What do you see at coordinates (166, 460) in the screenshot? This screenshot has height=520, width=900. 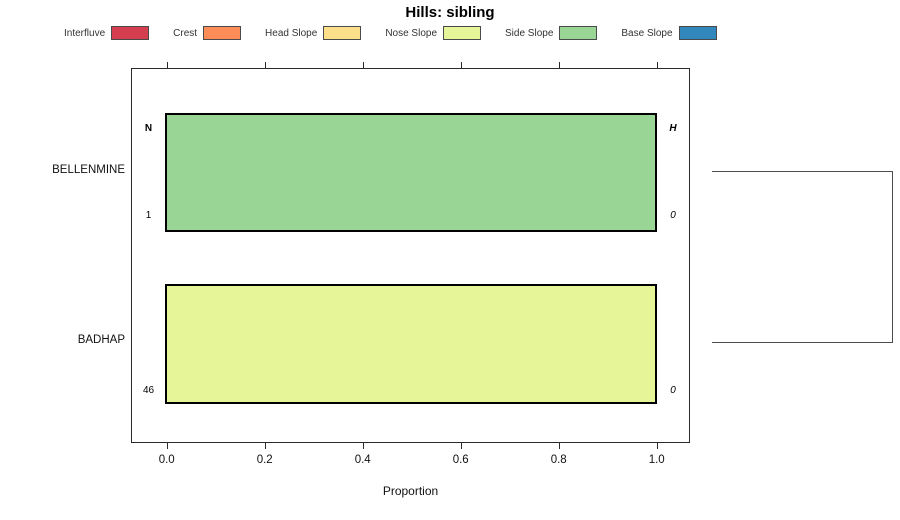 I see `x-axis-tick-label: 0.0` at bounding box center [166, 460].